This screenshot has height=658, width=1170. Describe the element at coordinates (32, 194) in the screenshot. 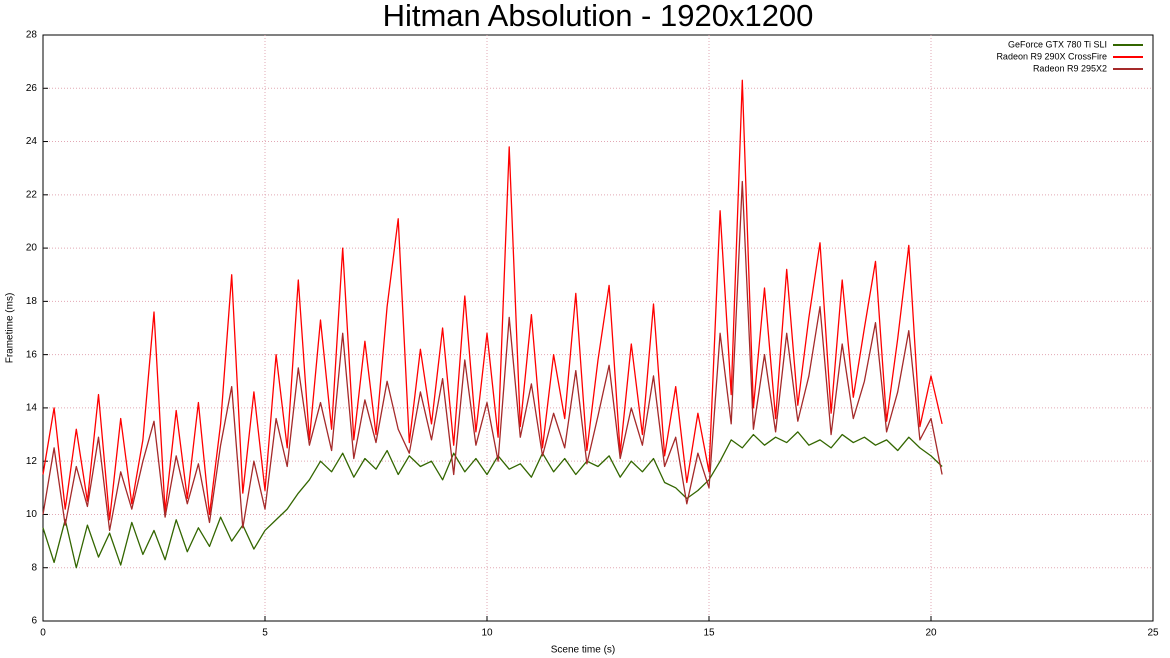

I see `y-tick-label: 22` at that location.